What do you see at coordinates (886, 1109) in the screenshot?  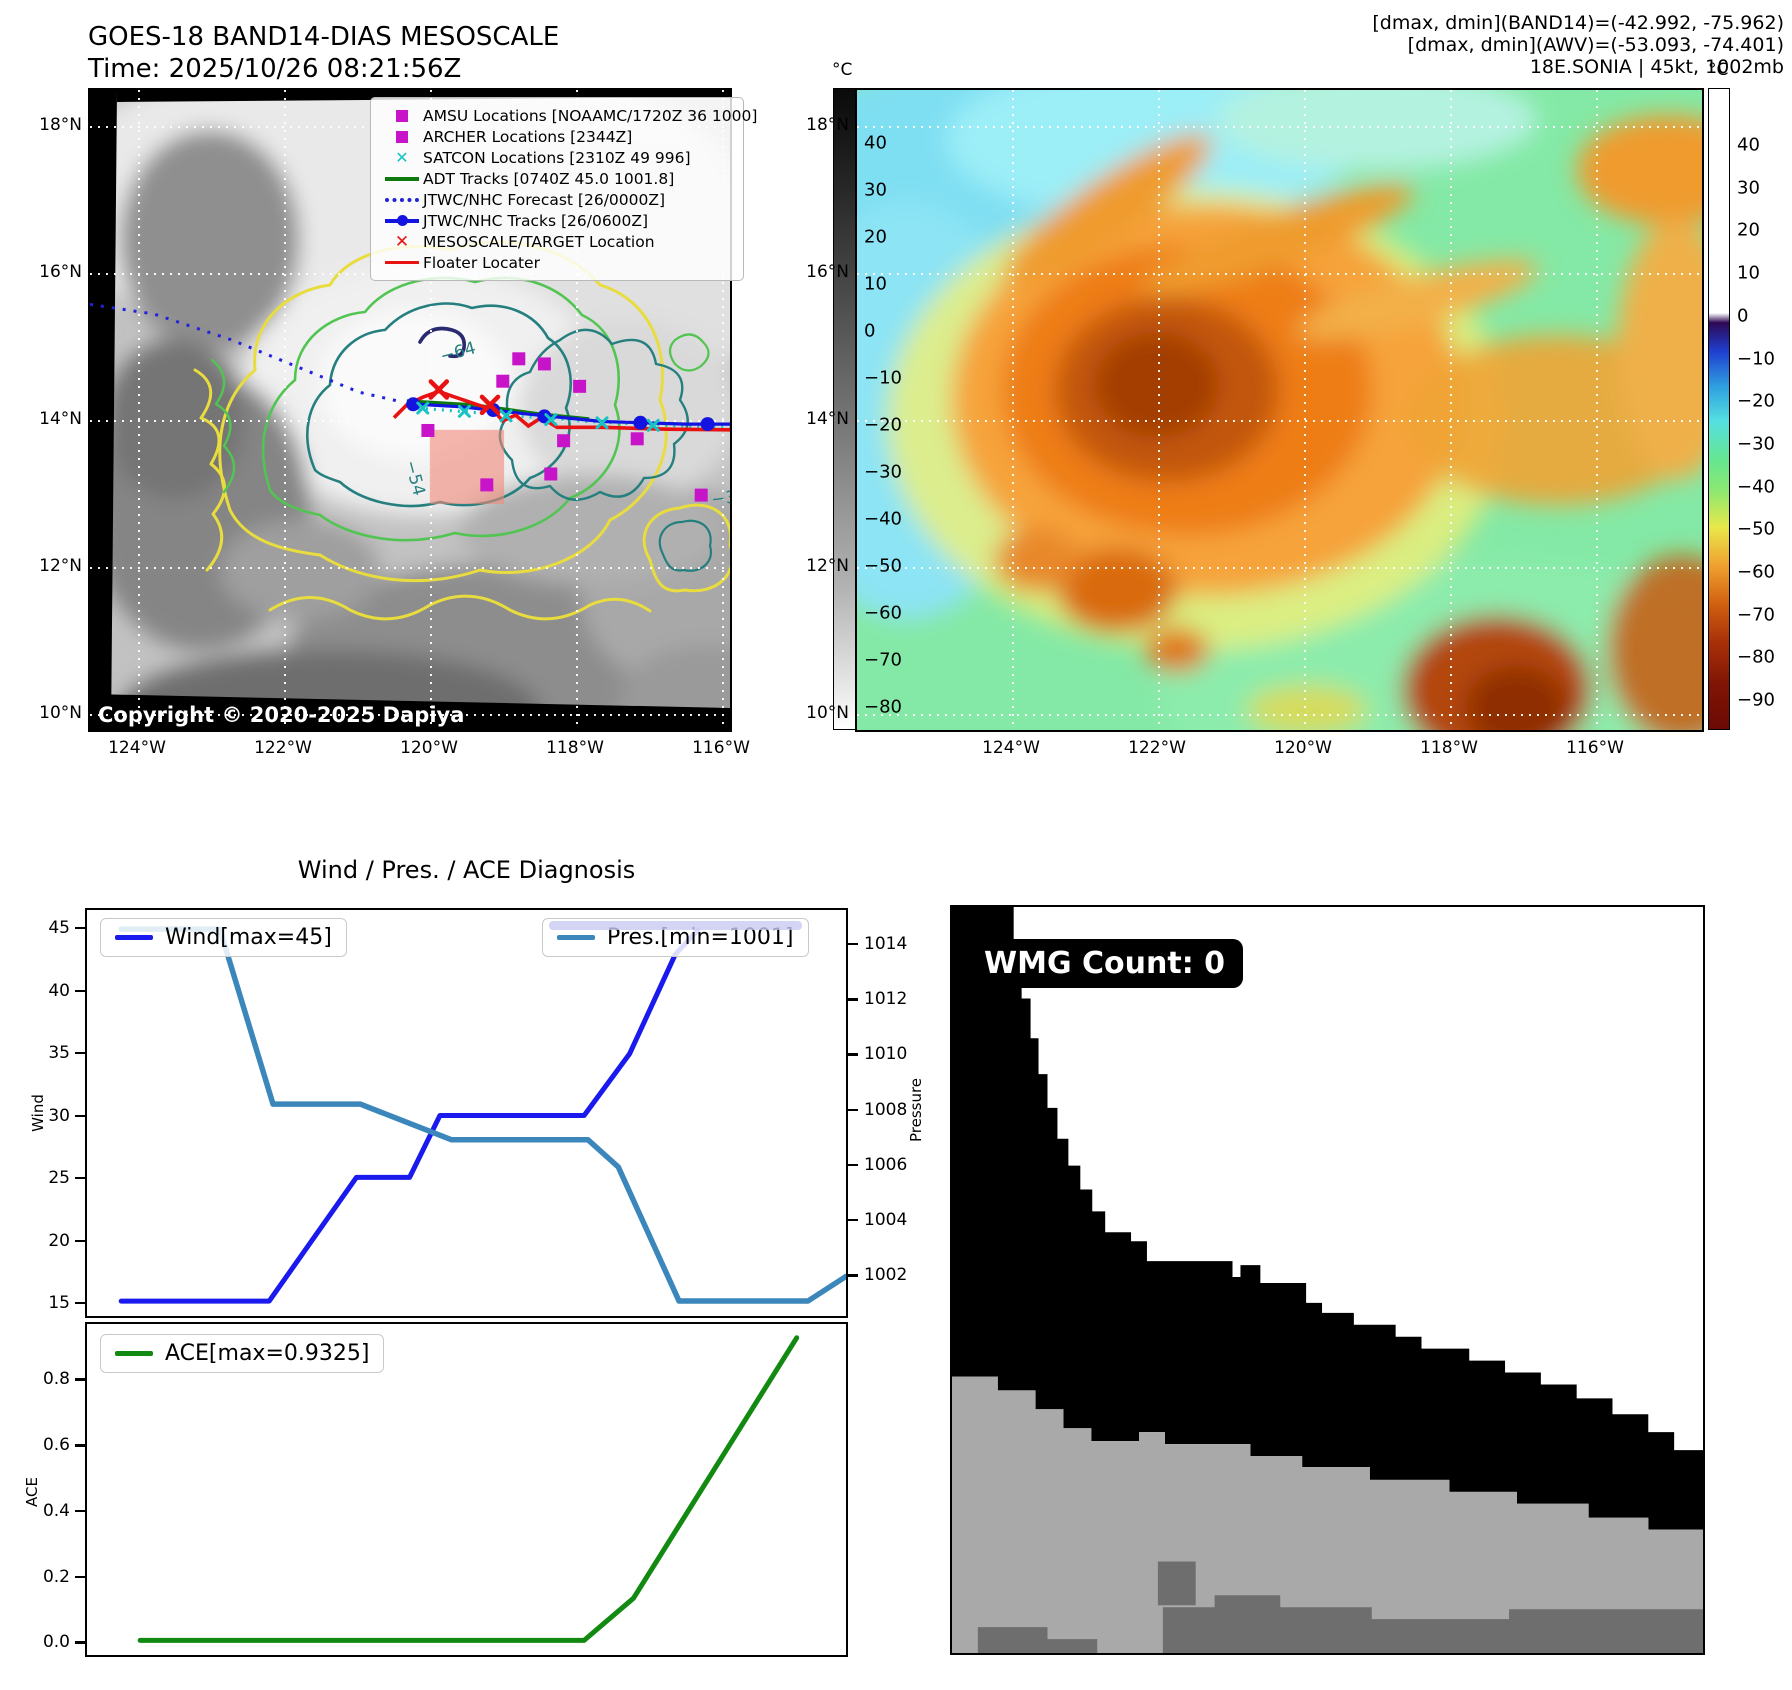 I see `pressure-ytick: 1008` at bounding box center [886, 1109].